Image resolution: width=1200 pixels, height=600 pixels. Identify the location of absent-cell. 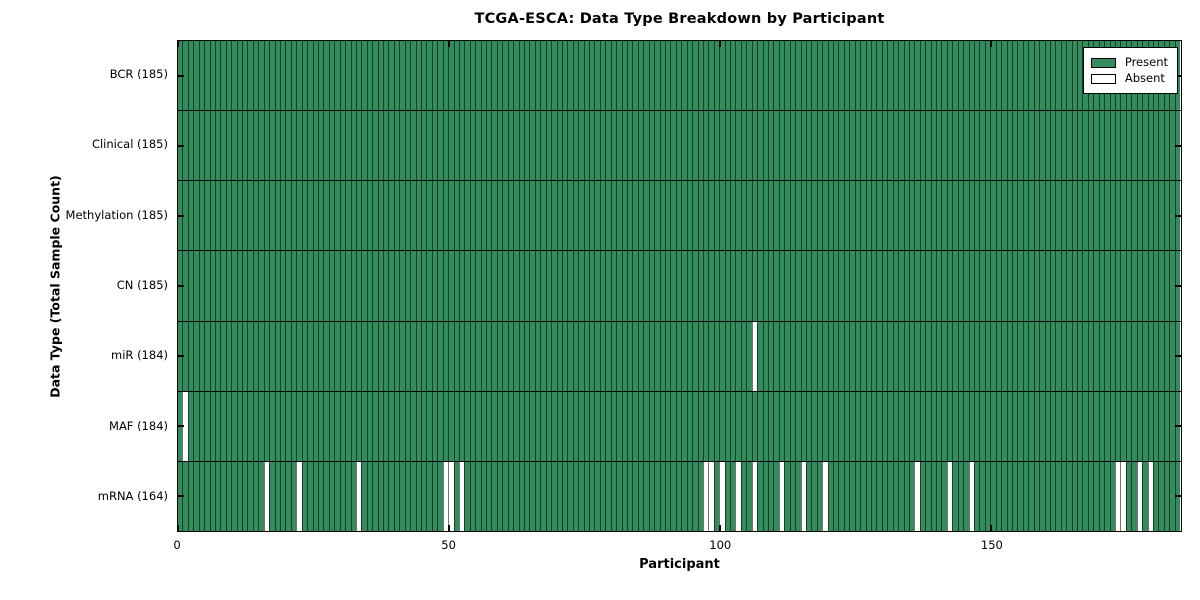
(1123, 496).